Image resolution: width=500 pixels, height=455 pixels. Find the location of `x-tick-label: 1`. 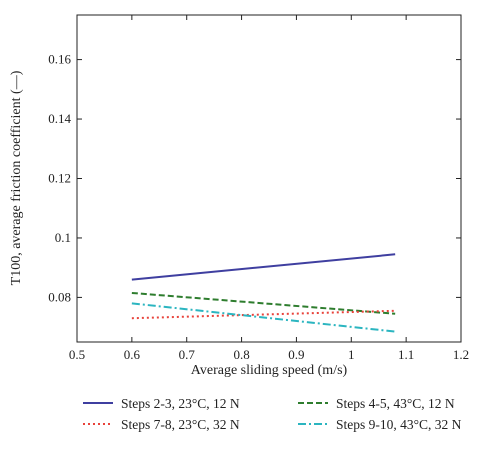

x-tick-label: 1 is located at coordinates (351, 354).